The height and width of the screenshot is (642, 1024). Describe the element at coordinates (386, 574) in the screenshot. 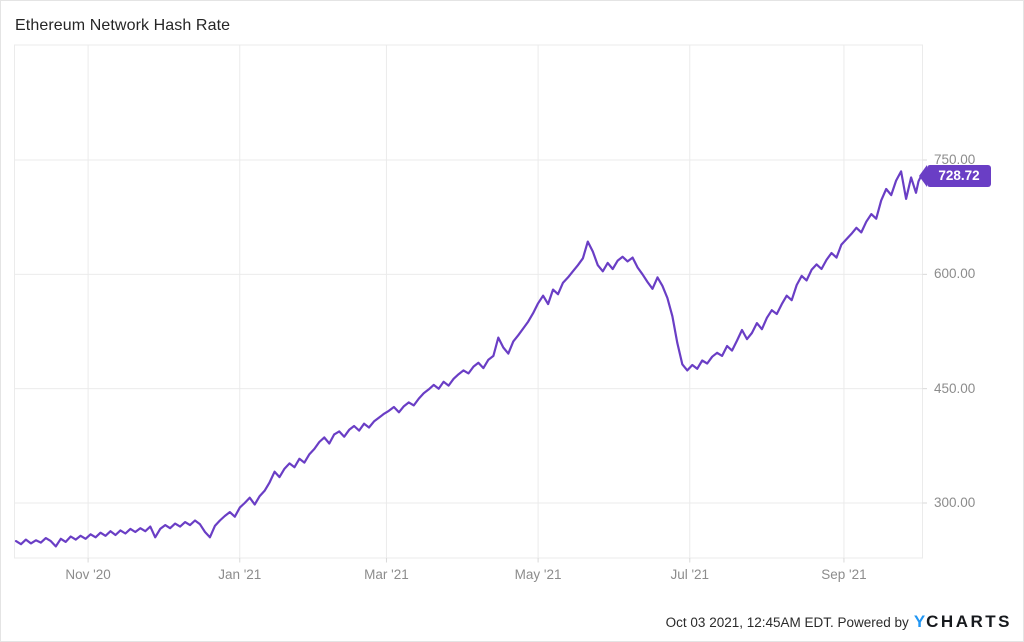

I see `x-axis-label: Mar '21` at that location.